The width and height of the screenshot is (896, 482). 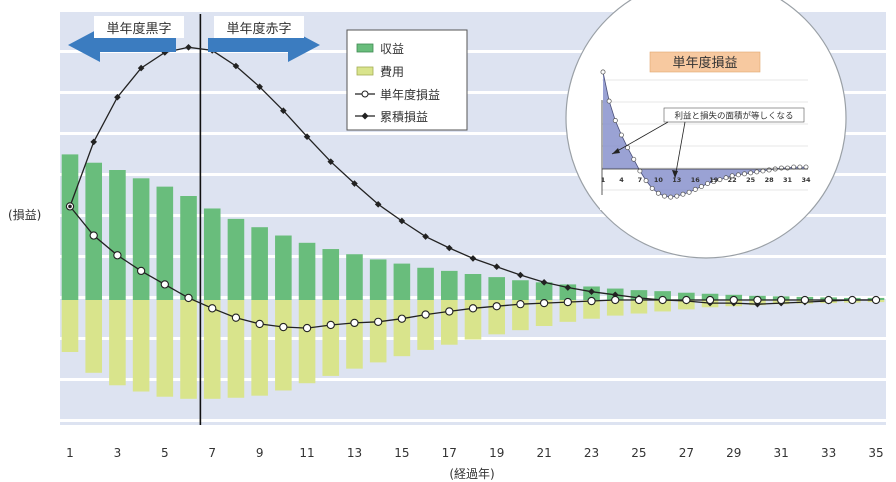 What do you see at coordinates (365, 48) in the screenshot?
I see `legend-swatch-revenue` at bounding box center [365, 48].